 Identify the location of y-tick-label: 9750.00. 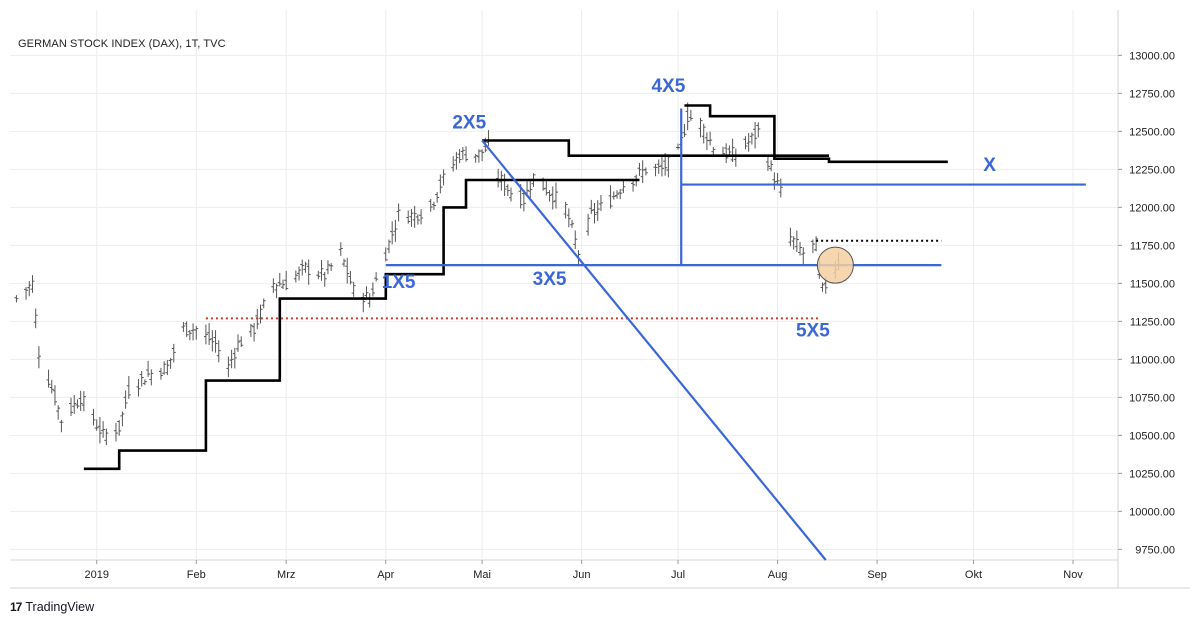
(1155, 550).